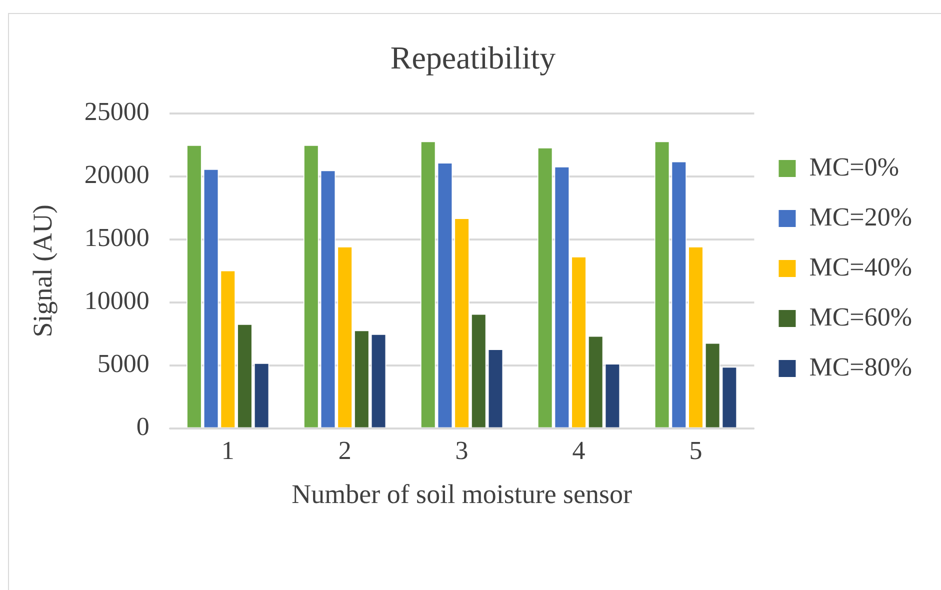 This screenshot has height=590, width=941. What do you see at coordinates (123, 363) in the screenshot?
I see `y-tick-label: 5000` at bounding box center [123, 363].